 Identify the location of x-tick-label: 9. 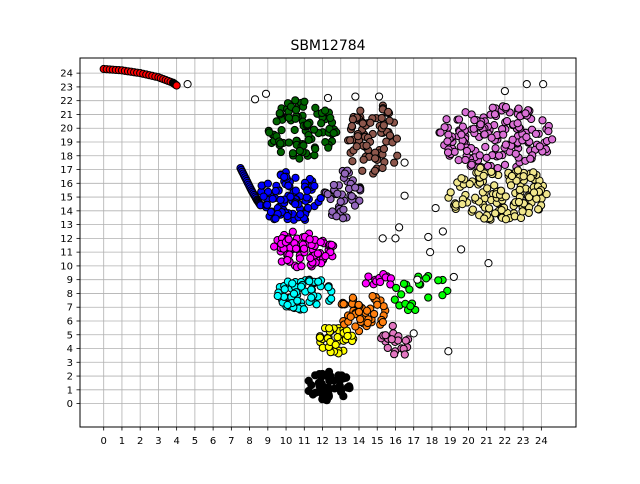
(268, 441).